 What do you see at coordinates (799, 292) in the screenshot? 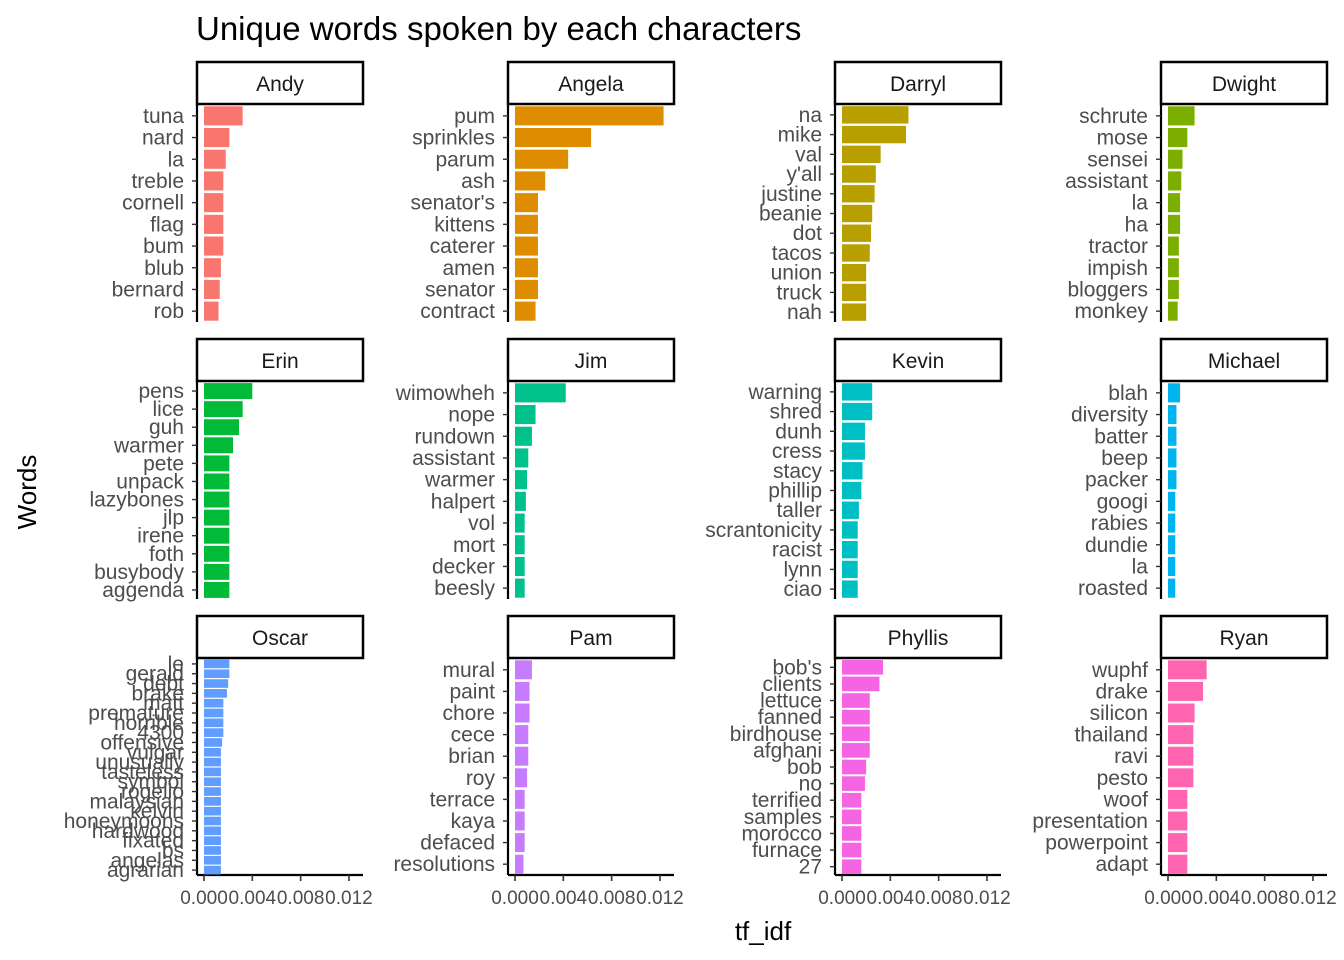
I see `word-label: truck` at bounding box center [799, 292].